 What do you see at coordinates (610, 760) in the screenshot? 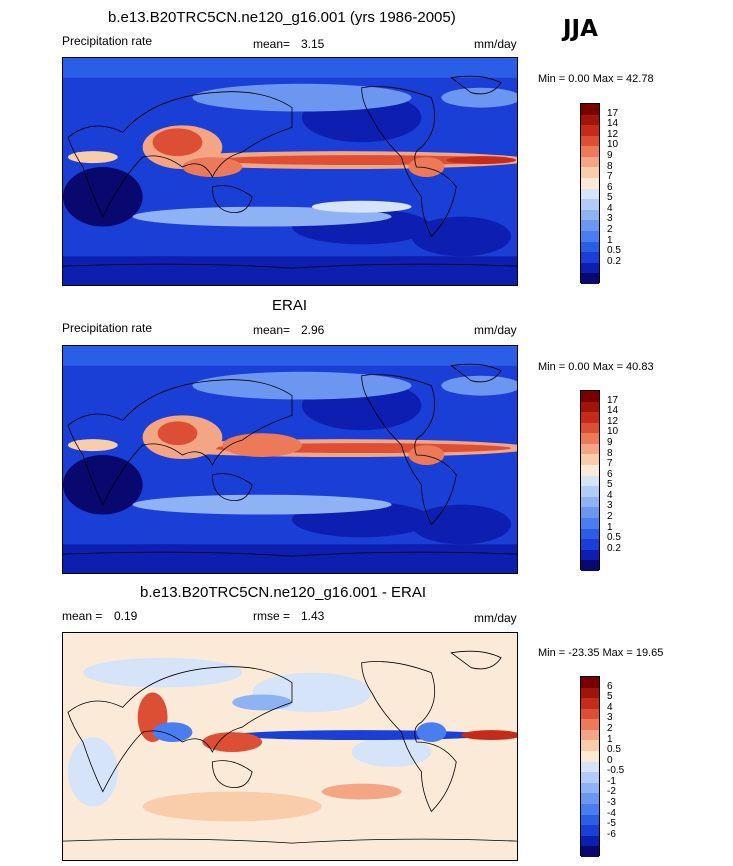
I see `colorbar-tick-label: 0` at bounding box center [610, 760].